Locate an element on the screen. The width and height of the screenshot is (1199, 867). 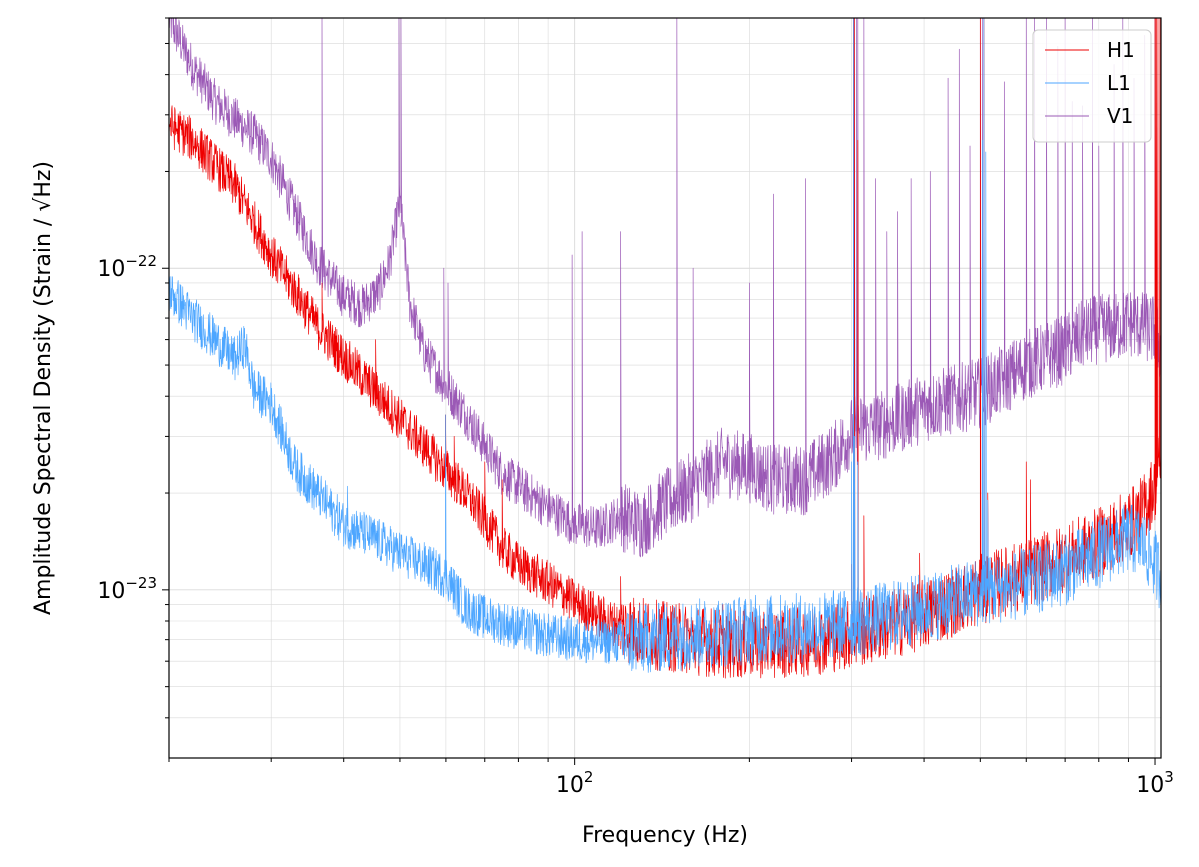
legend-label-l1: L1 is located at coordinates (1119, 83).